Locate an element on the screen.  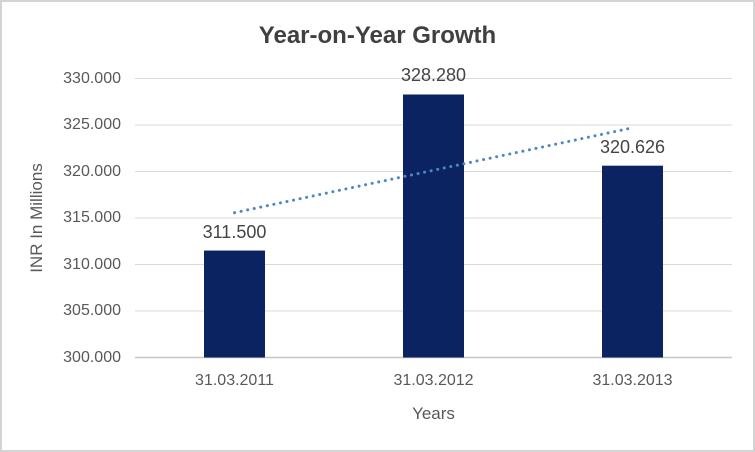
data-label: 328.280 is located at coordinates (433, 75).